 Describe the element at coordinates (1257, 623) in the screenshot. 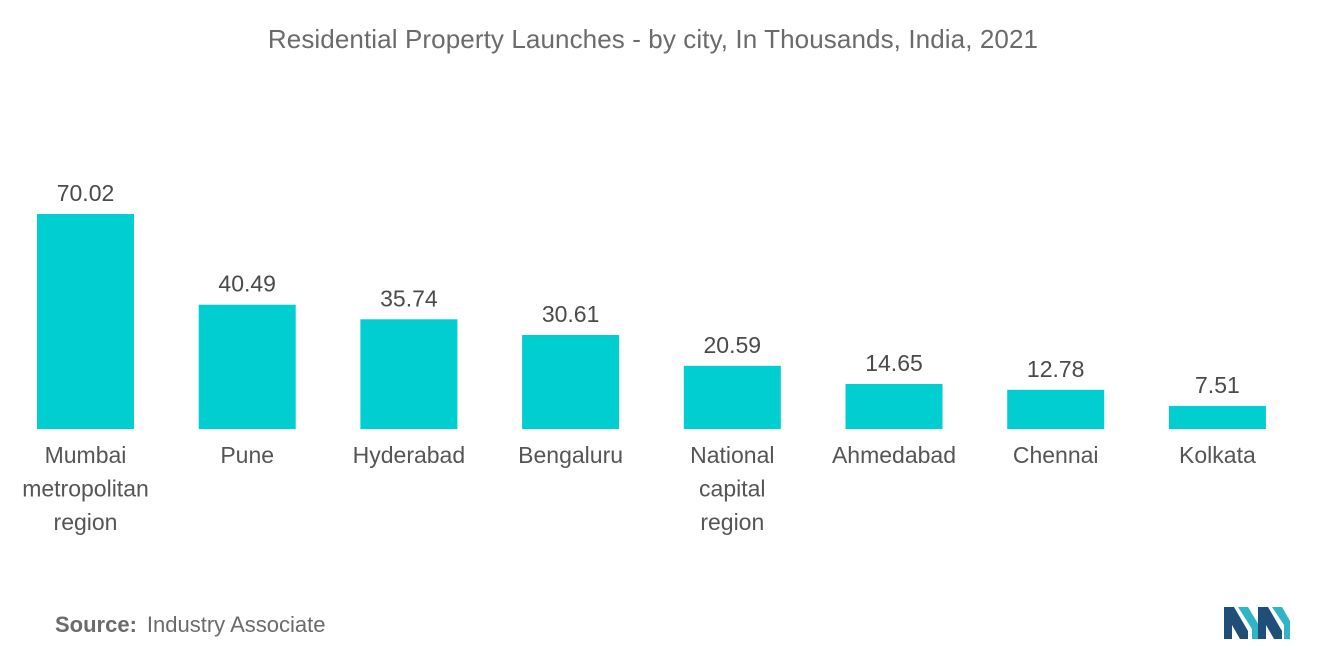

I see `company-logo-icon` at that location.